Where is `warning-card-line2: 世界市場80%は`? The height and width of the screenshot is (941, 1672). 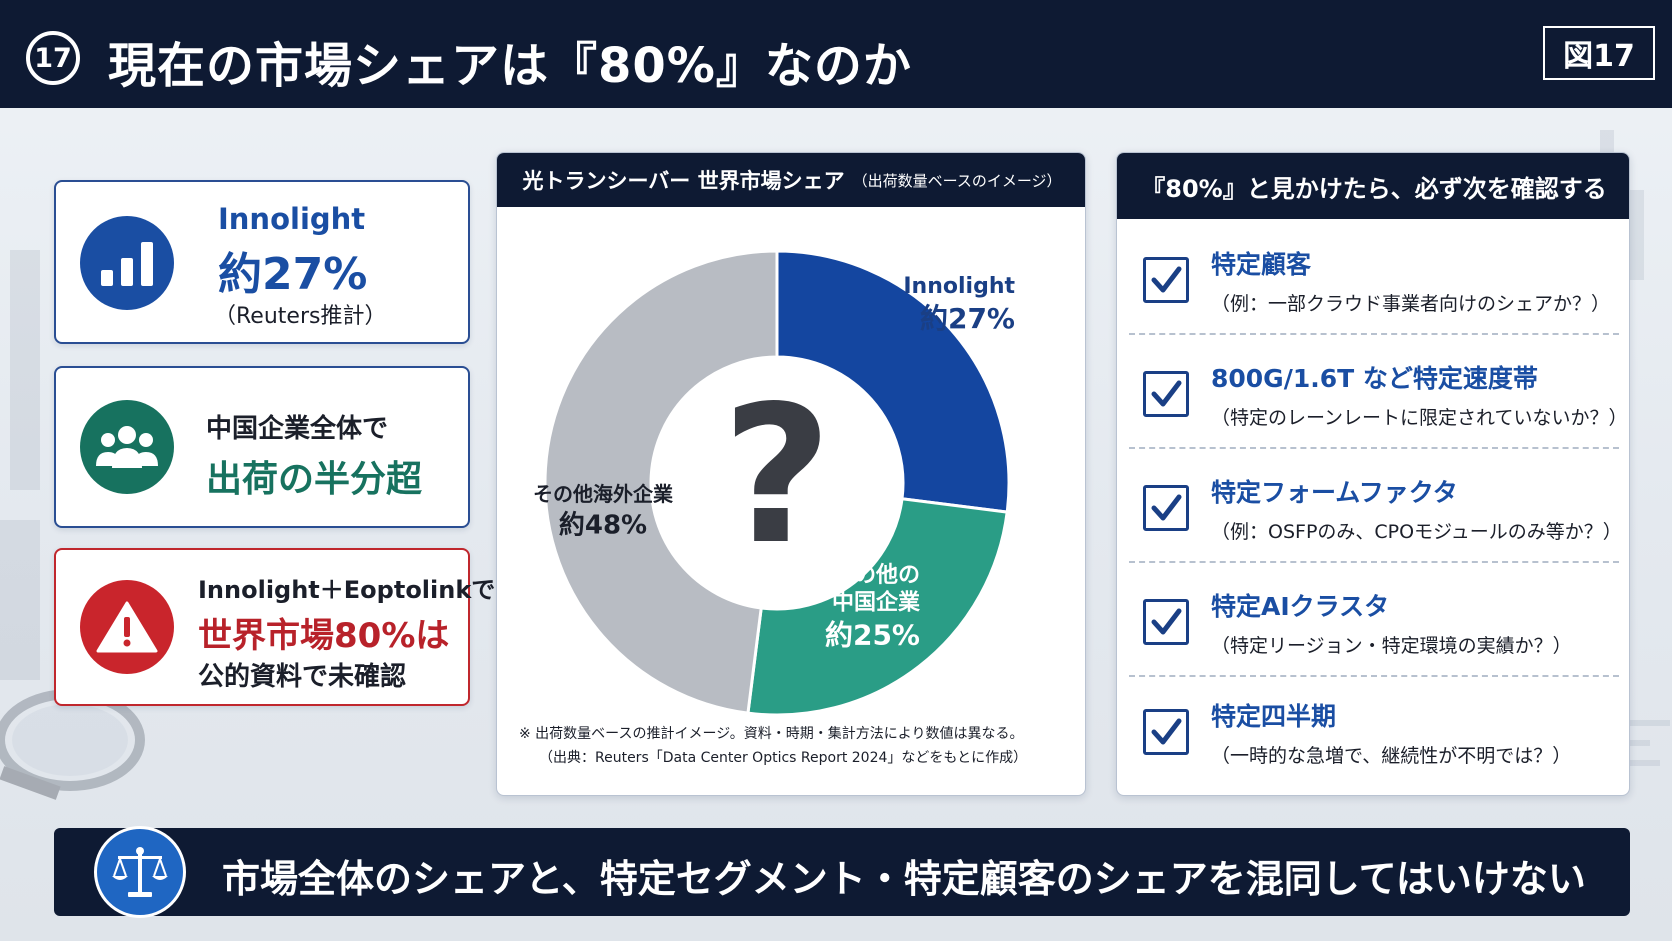
warning-card-line2: 世界市場80%は is located at coordinates (324, 636).